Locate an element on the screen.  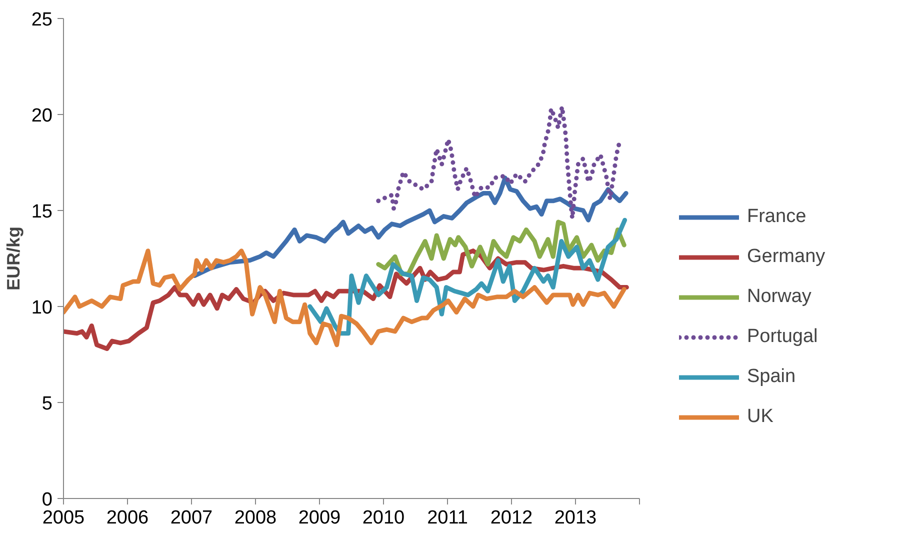
y-tick-label: 10 is located at coordinates (42, 308).